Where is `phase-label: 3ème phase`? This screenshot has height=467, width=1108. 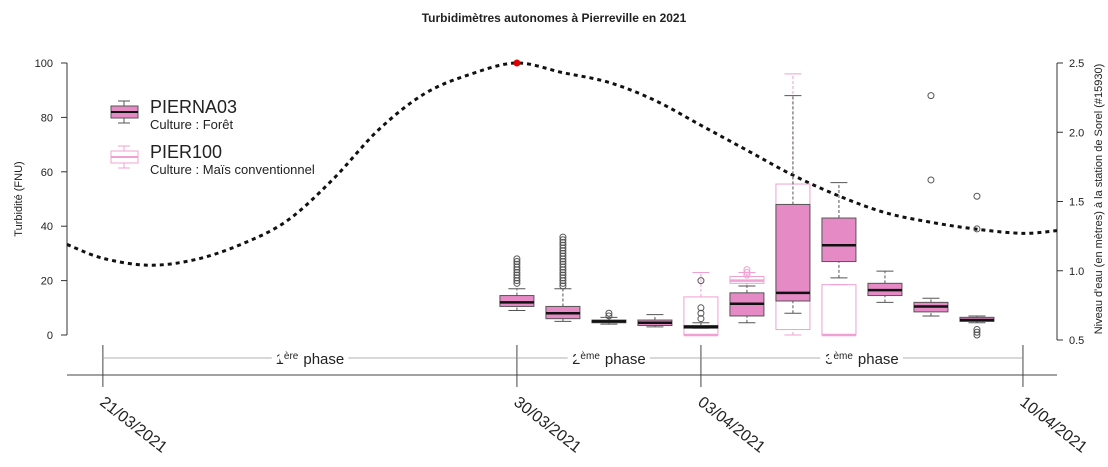 phase-label: 3ème phase is located at coordinates (862, 360).